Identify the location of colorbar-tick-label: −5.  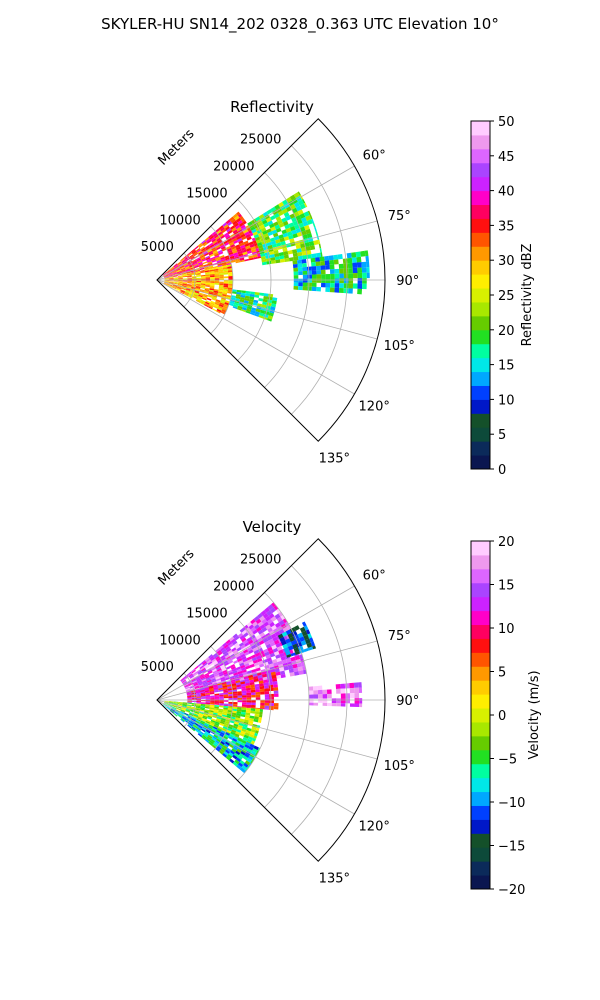
(507, 760).